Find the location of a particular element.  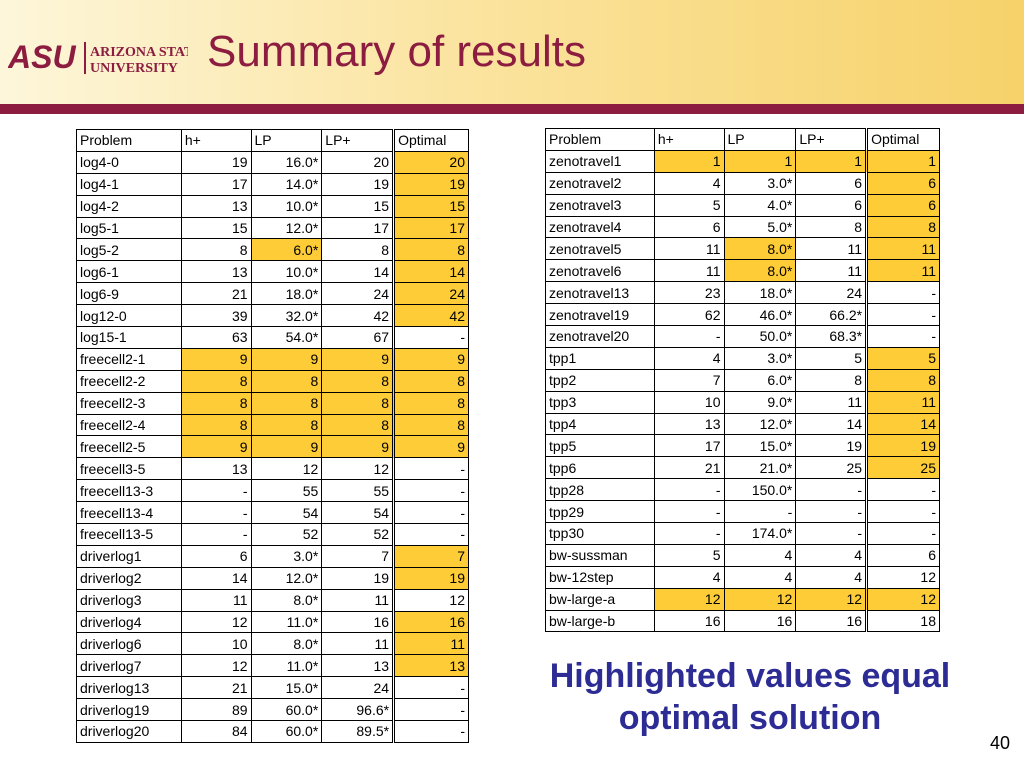

value-cell: 24 is located at coordinates (832, 293).